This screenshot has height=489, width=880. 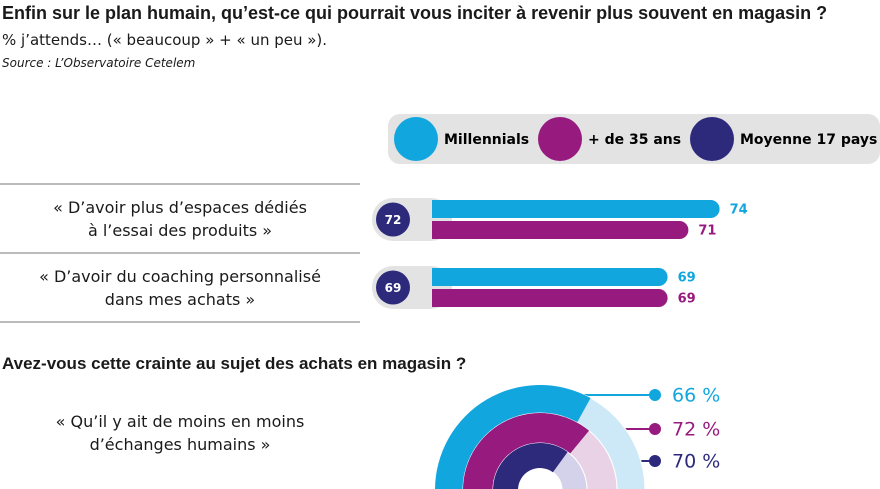 What do you see at coordinates (808, 140) in the screenshot?
I see `legend-label: Moyenne 17 pays` at bounding box center [808, 140].